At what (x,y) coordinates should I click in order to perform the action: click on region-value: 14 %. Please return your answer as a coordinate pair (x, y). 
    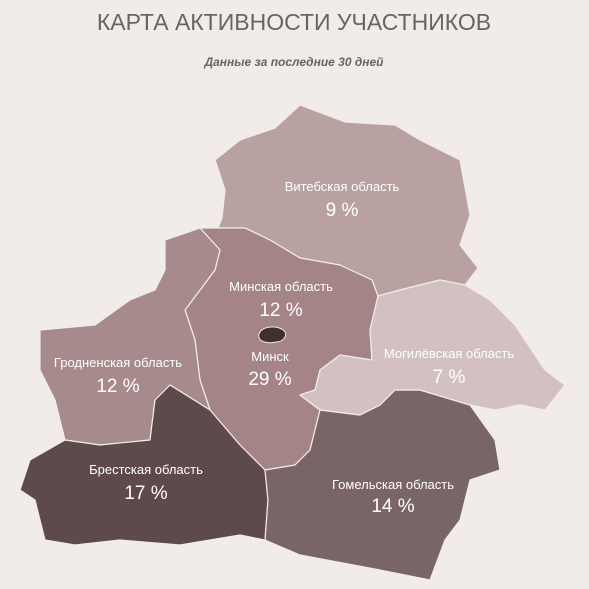
    Looking at the image, I should click on (392, 506).